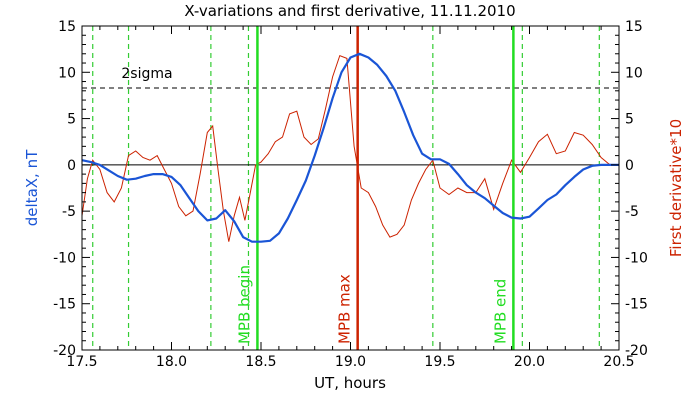  I want to click on y-axis-label-right: First derivative*10, so click(676, 188).